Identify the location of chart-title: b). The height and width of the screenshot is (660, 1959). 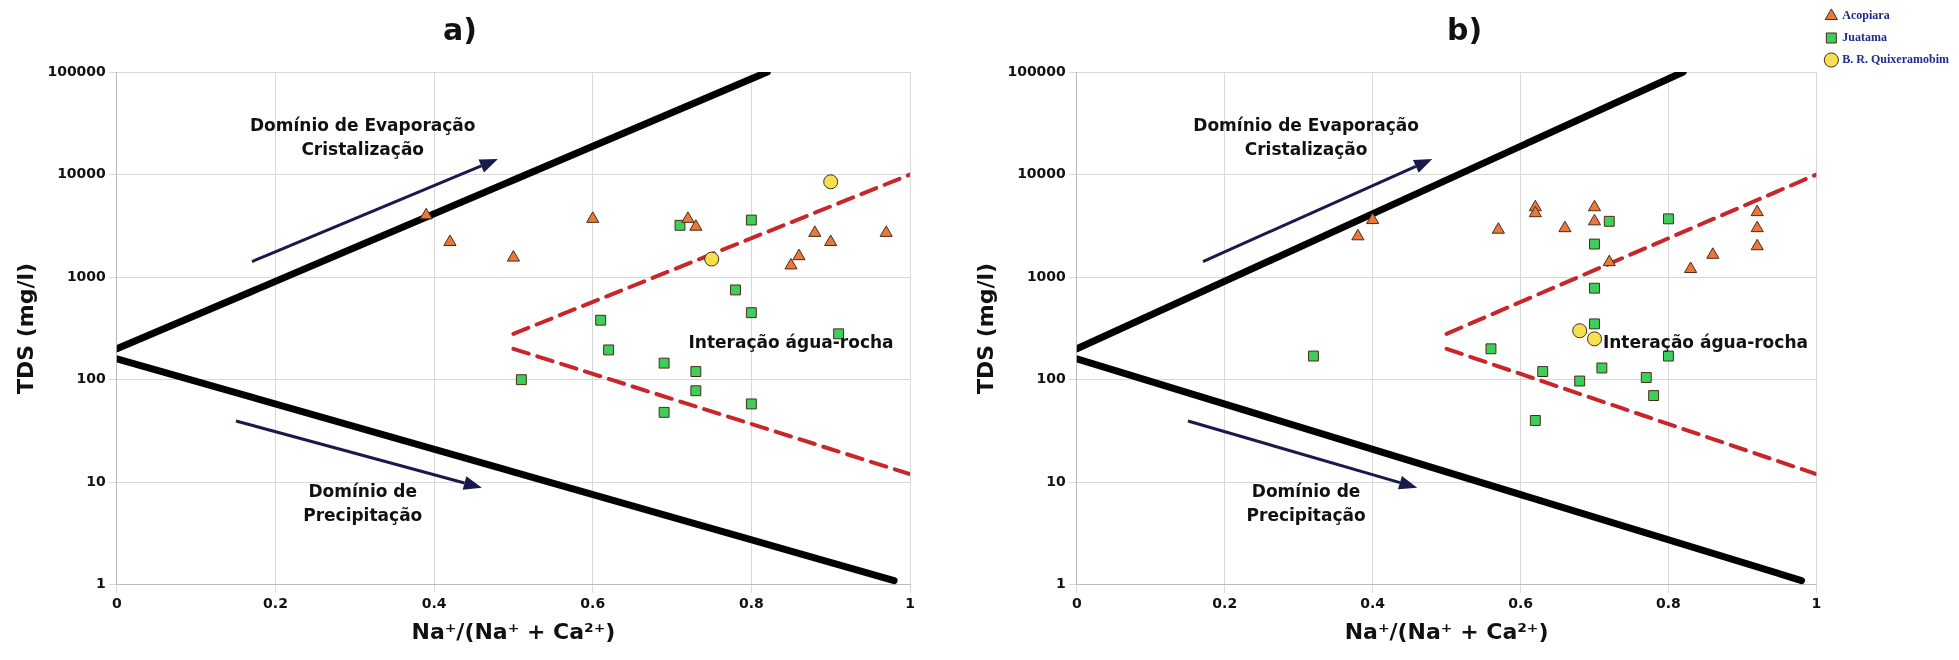
(1464, 29).